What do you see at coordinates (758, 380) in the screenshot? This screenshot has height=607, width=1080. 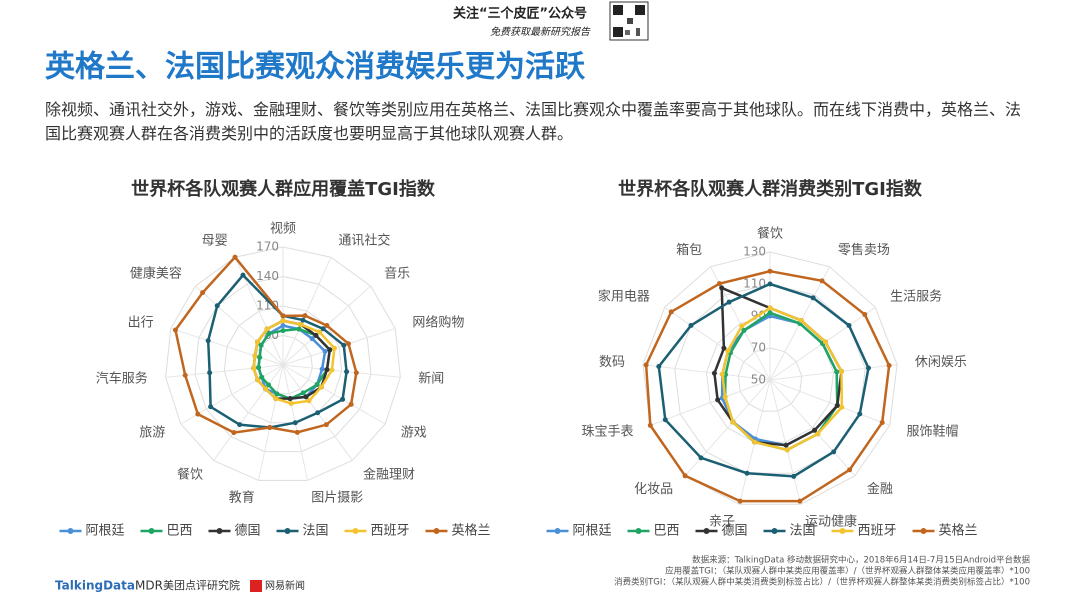 I see `r-tick-label: 50` at bounding box center [758, 380].